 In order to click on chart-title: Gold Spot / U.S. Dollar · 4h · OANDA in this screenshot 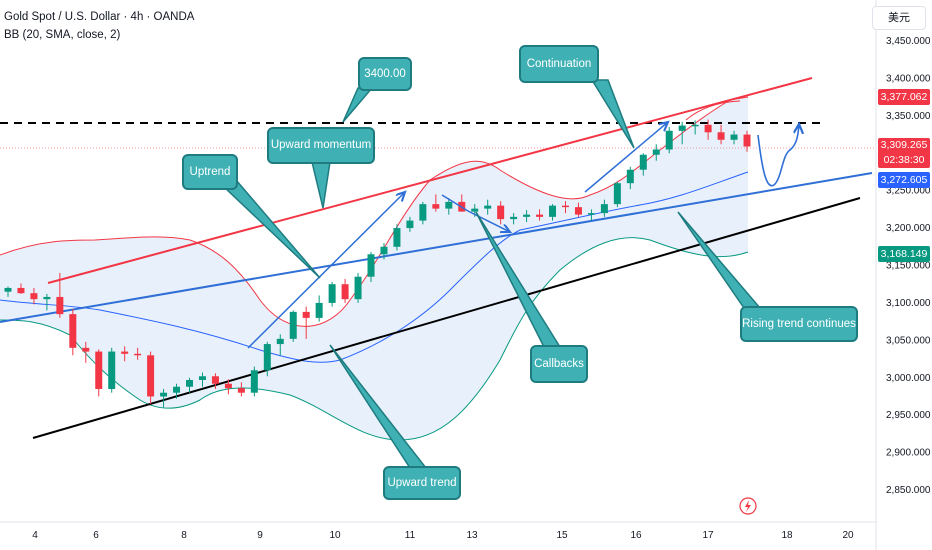, I will do `click(99, 17)`.